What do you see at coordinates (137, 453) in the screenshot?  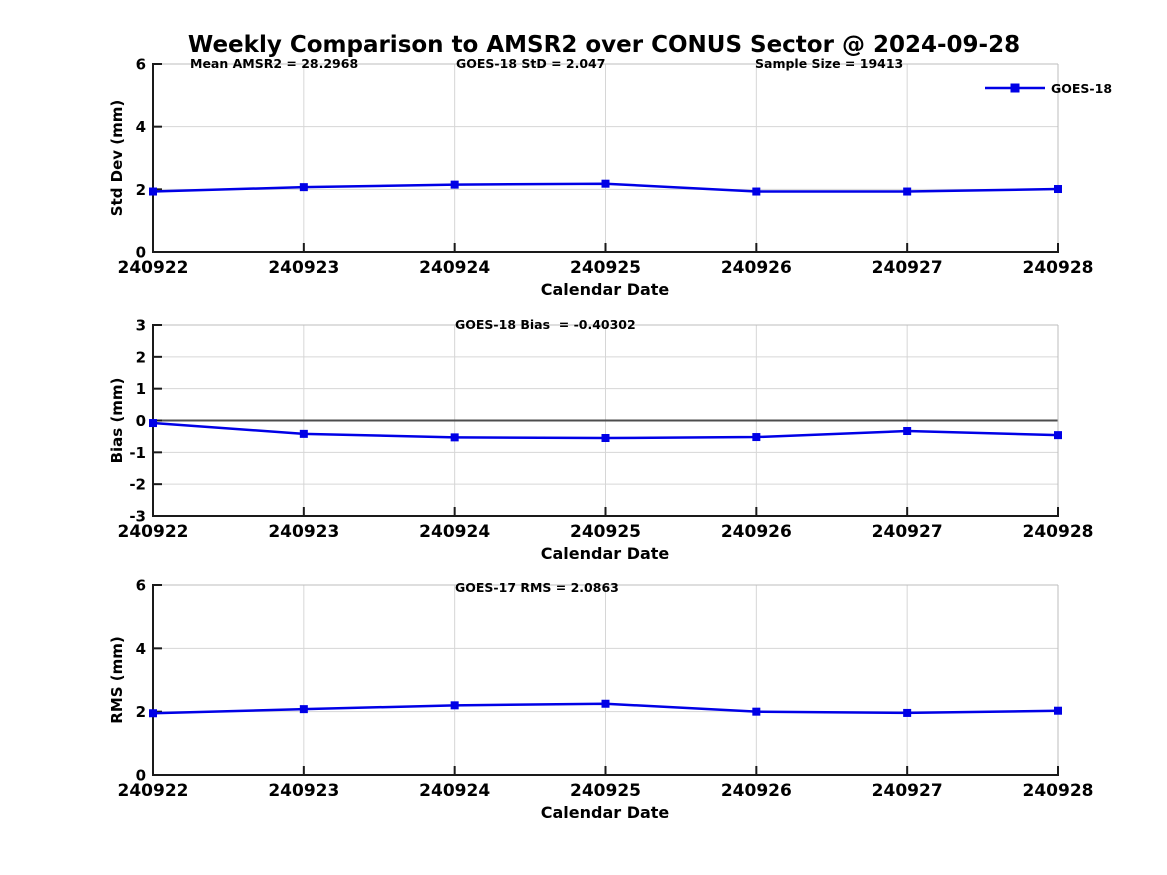 I see `y-tick-label: -1` at bounding box center [137, 453].